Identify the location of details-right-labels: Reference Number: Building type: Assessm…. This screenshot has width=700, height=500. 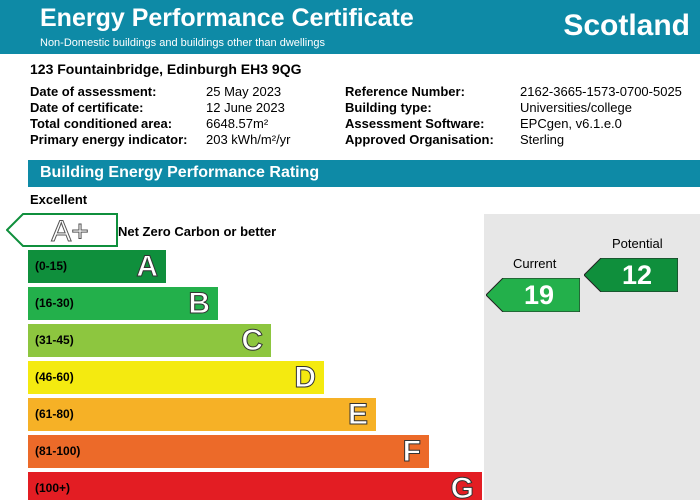
(419, 116).